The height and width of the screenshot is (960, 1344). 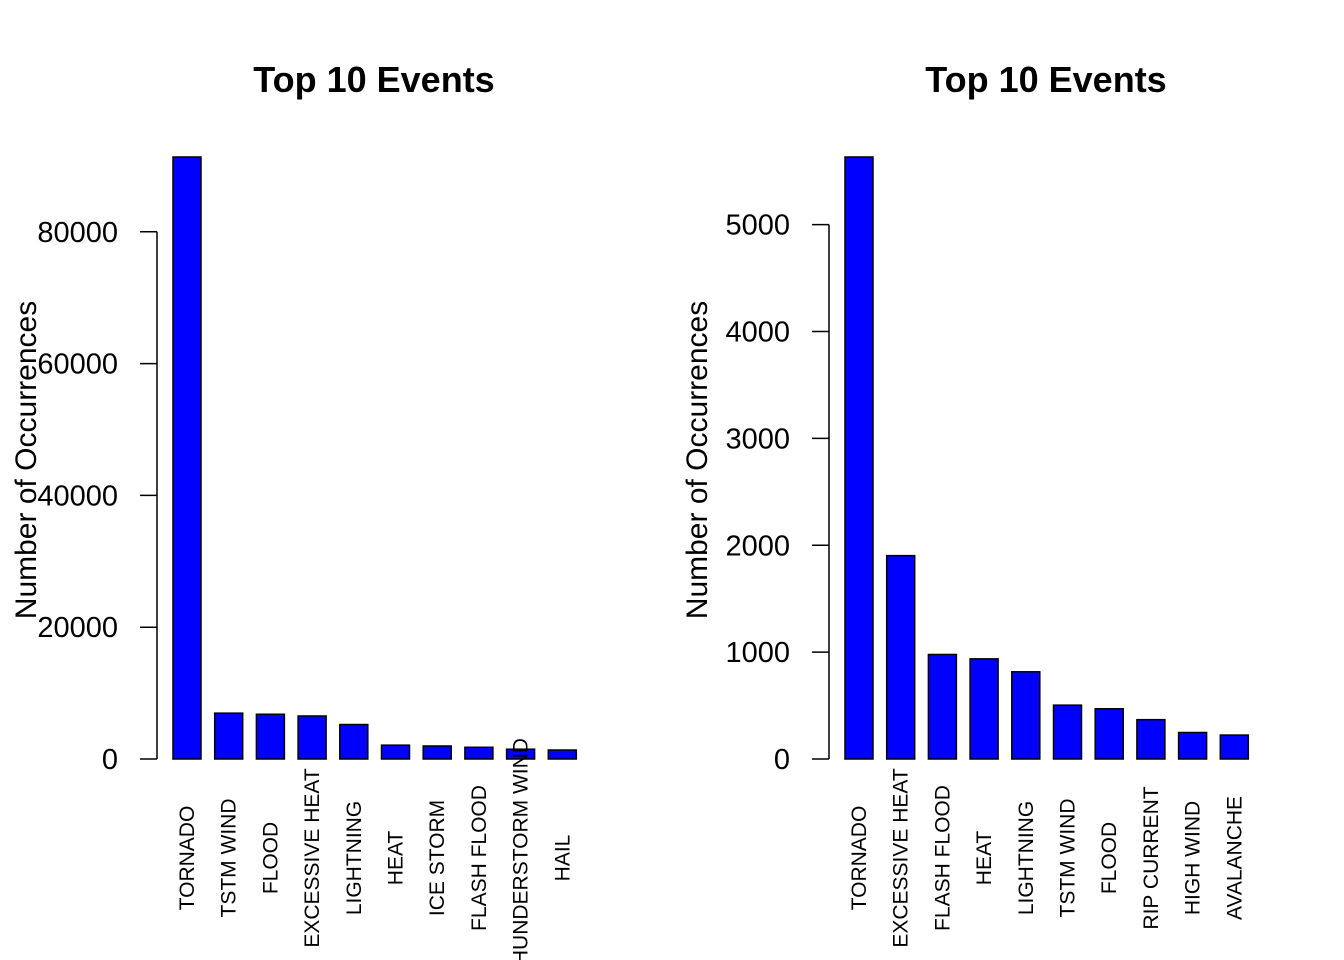 What do you see at coordinates (77, 496) in the screenshot?
I see `y-tick-label: 40000` at bounding box center [77, 496].